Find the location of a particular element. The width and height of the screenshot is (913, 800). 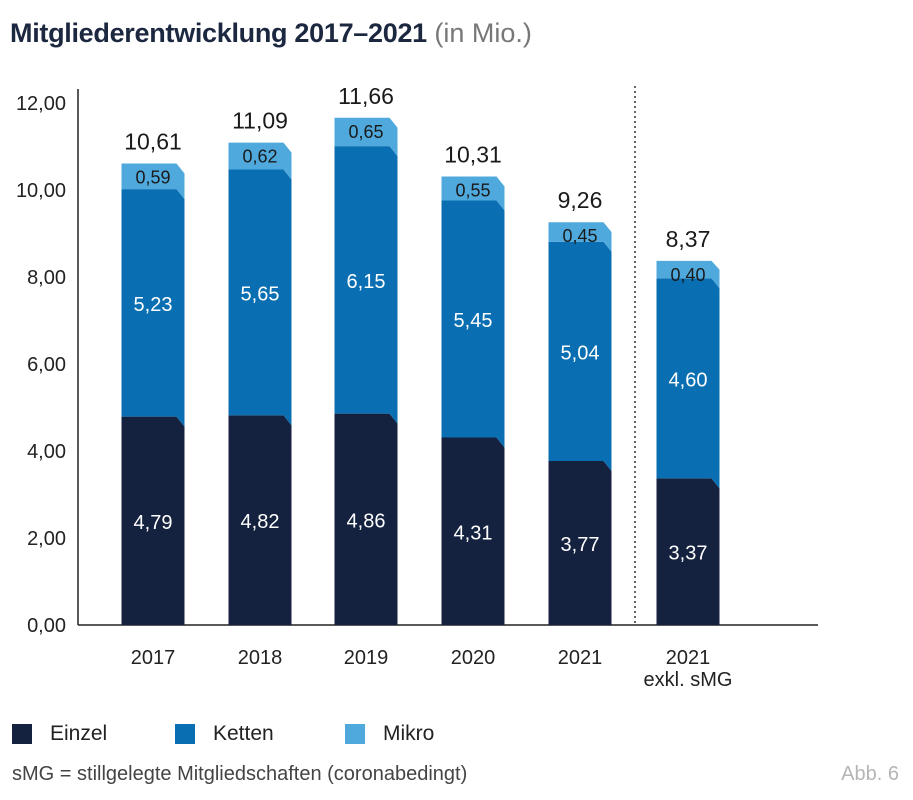

total-label: 9,26 is located at coordinates (580, 200).